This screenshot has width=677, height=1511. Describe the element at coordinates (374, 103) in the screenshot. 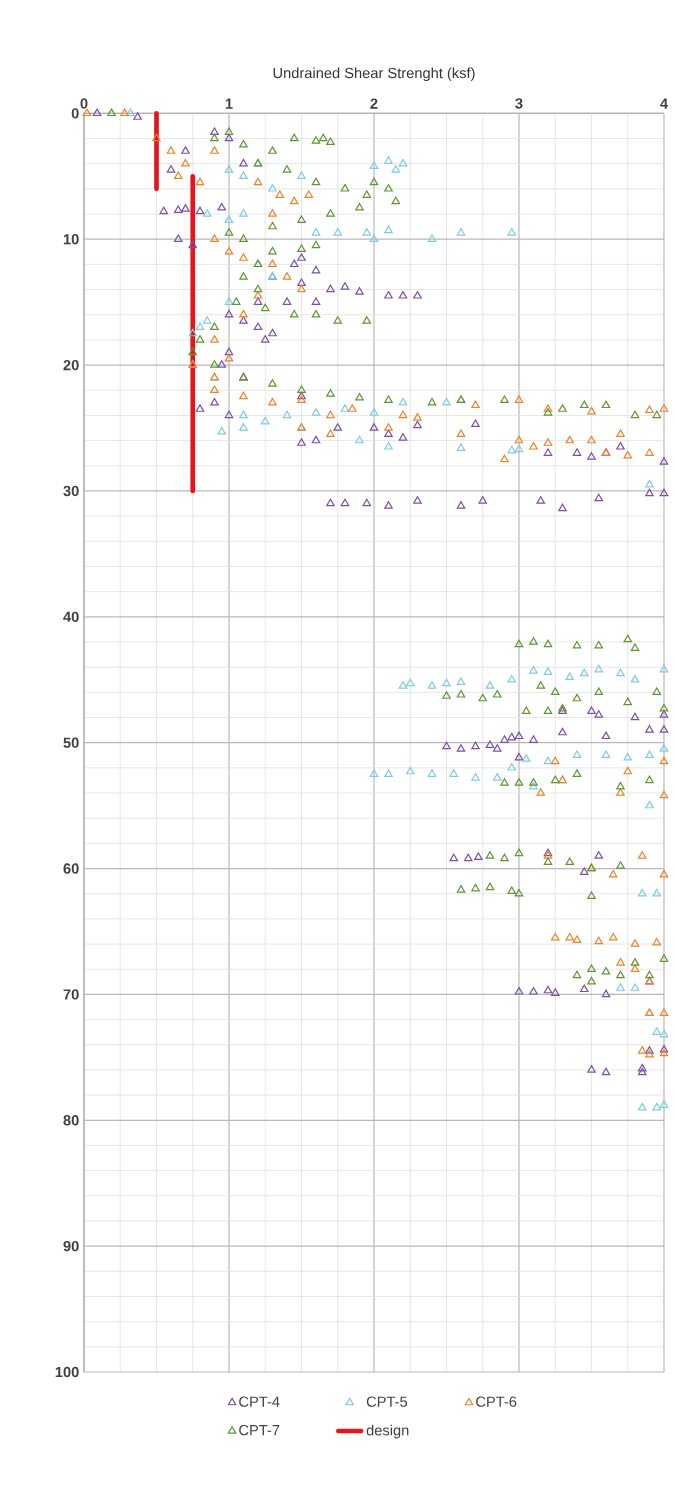

I see `x-tick-label: 2` at that location.